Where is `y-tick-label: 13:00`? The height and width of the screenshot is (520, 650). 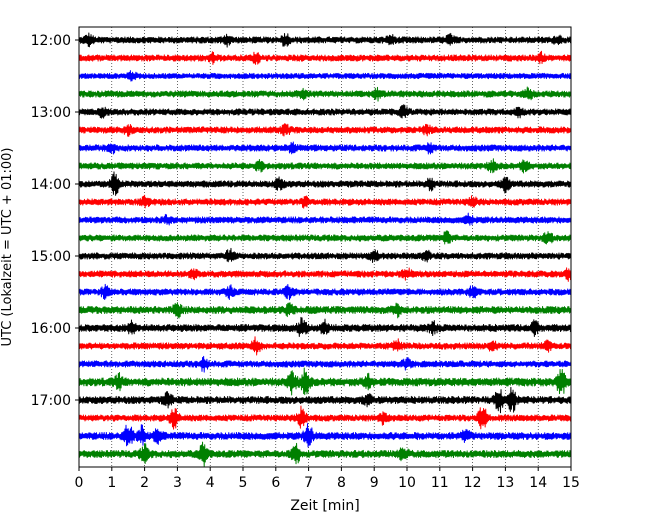 y-tick-label: 13:00 is located at coordinates (51, 113).